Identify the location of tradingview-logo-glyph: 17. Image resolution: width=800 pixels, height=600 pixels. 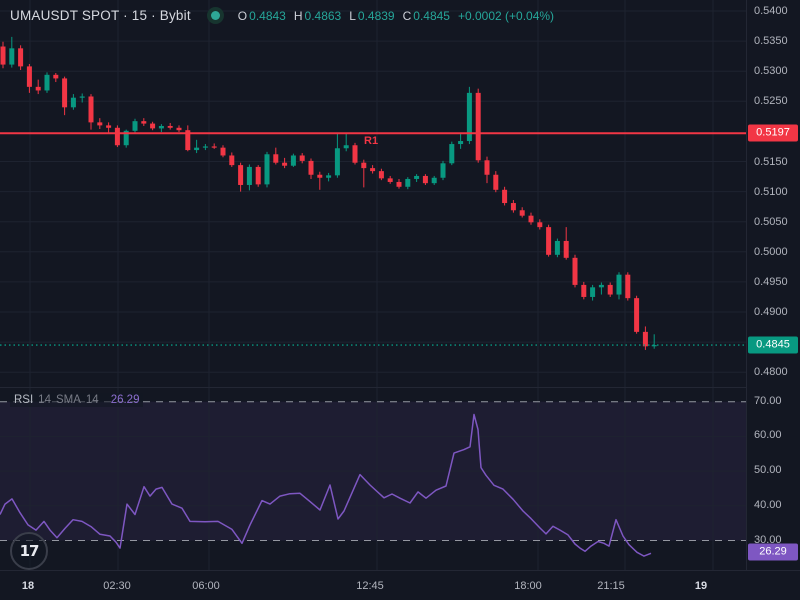
(29, 551).